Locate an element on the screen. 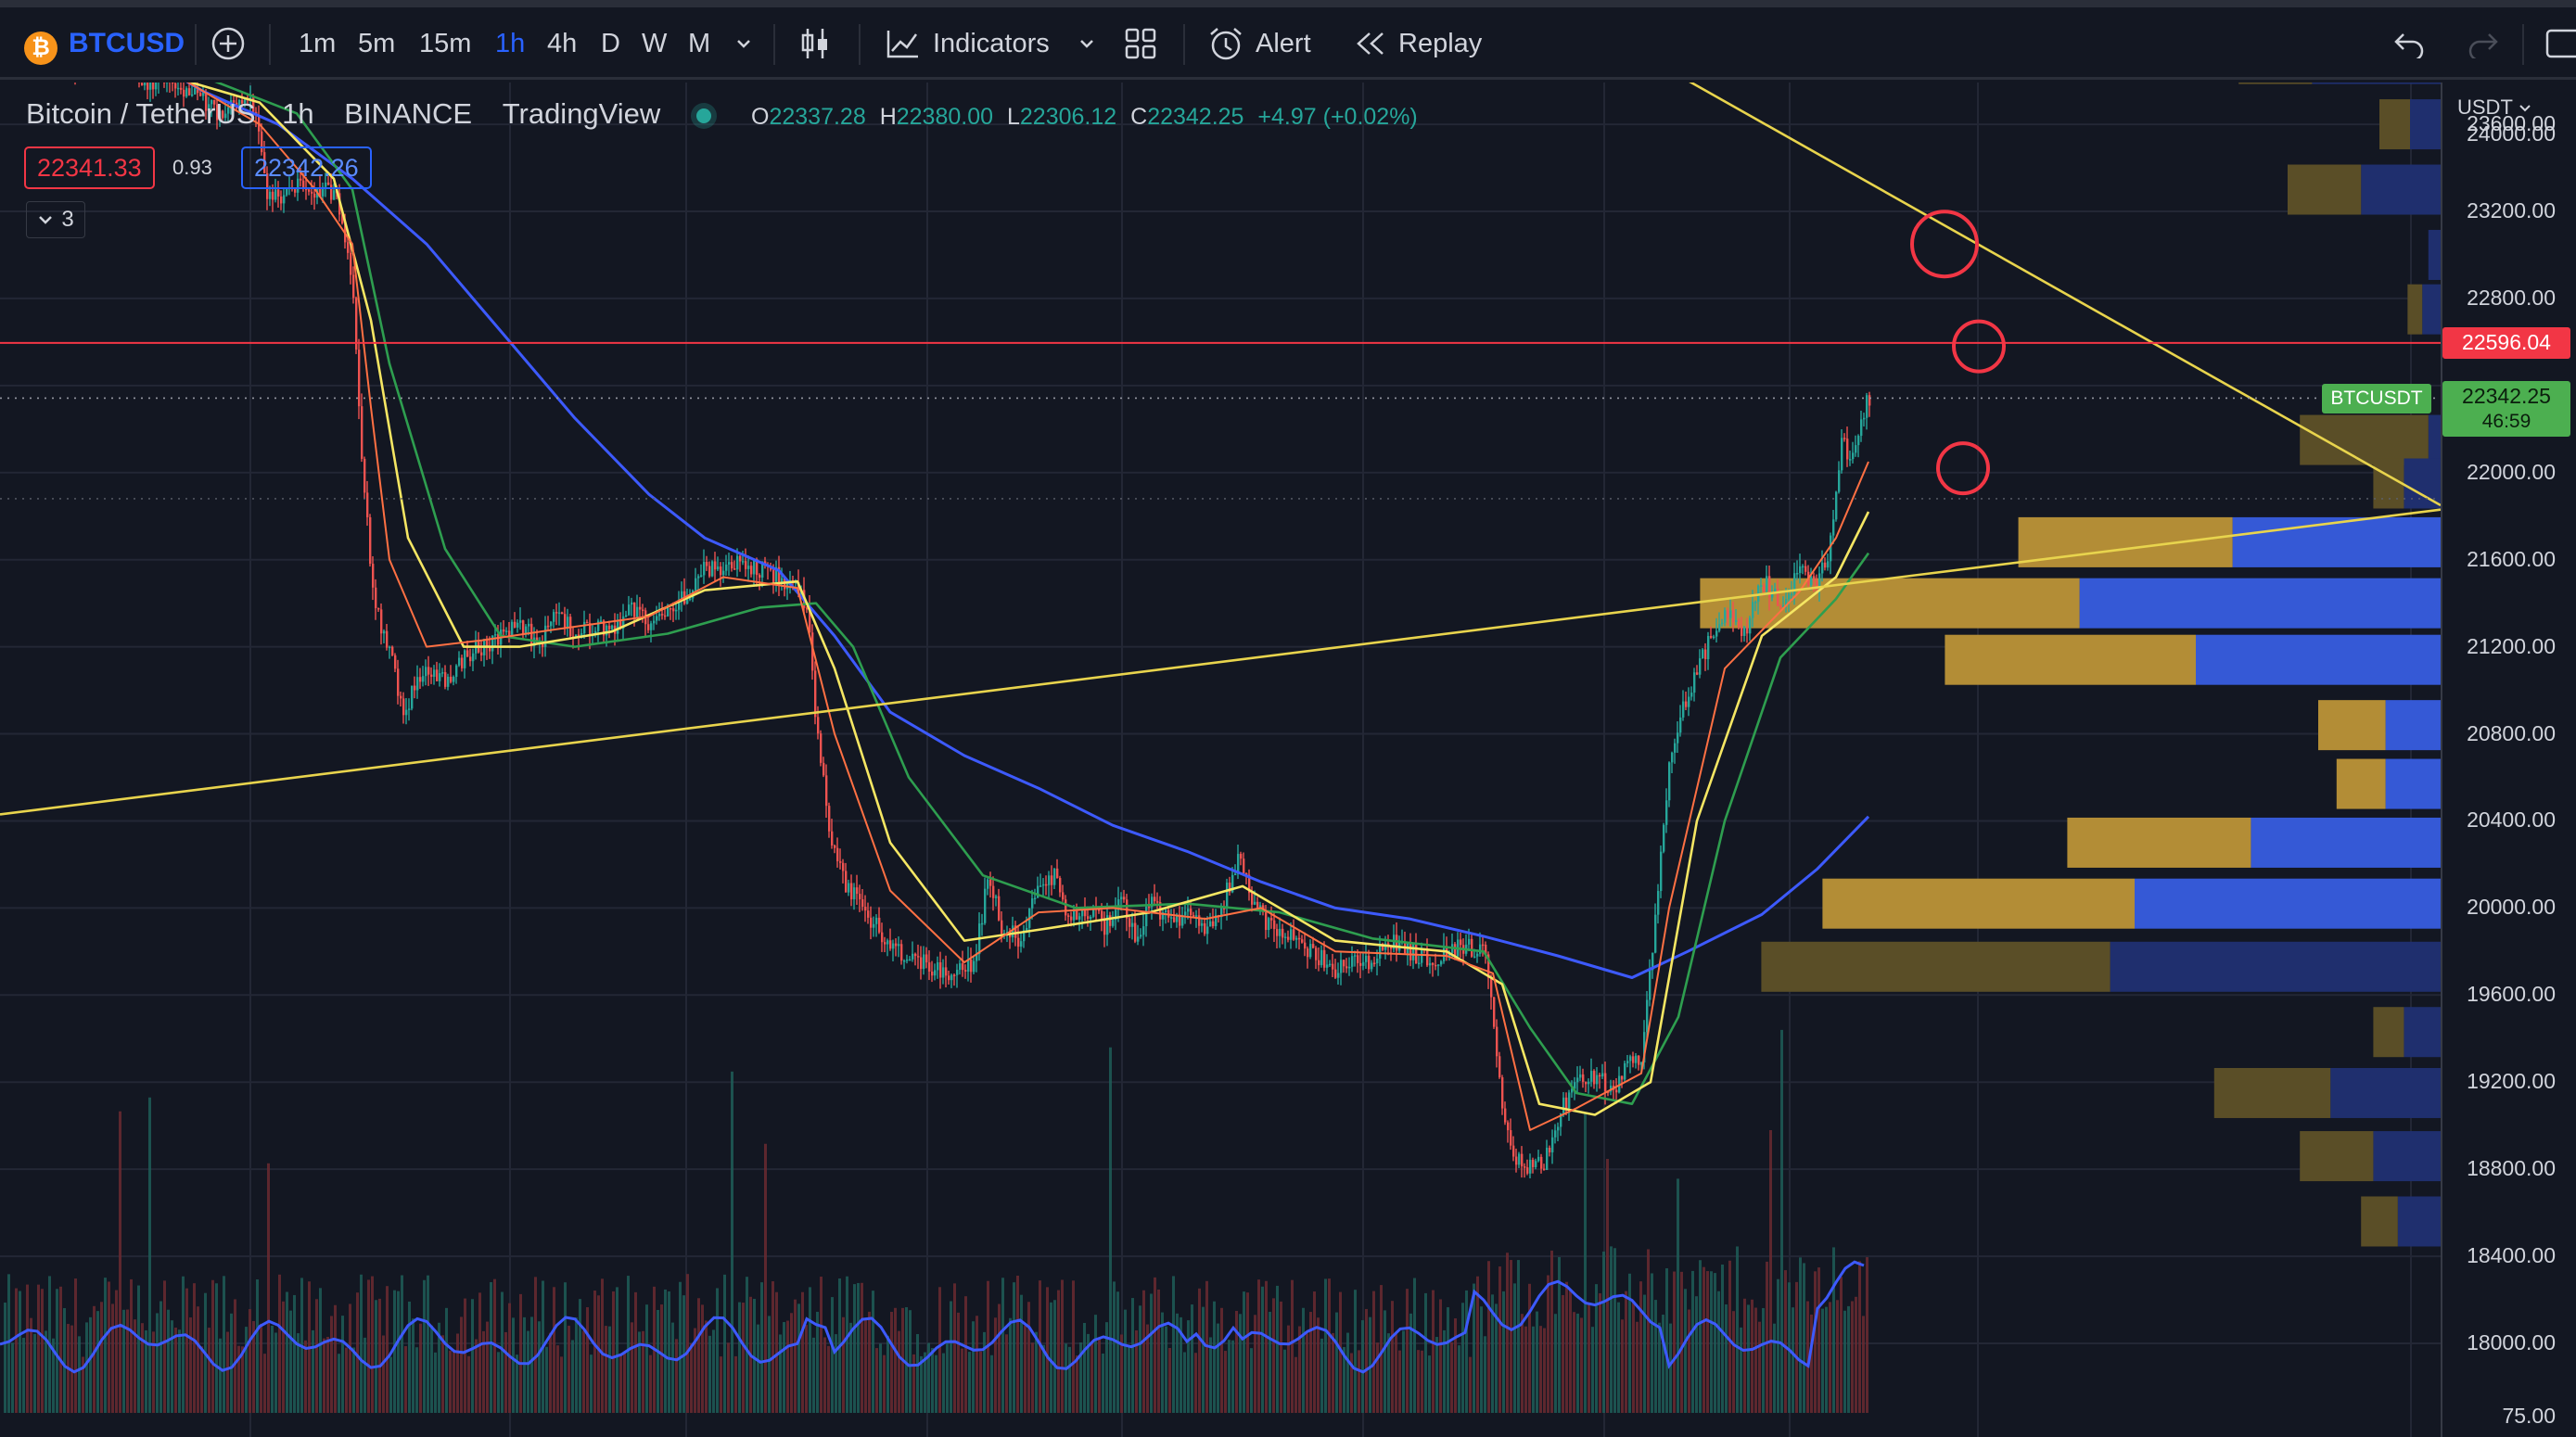 The width and height of the screenshot is (2576, 1437). candles-icon is located at coordinates (815, 43).